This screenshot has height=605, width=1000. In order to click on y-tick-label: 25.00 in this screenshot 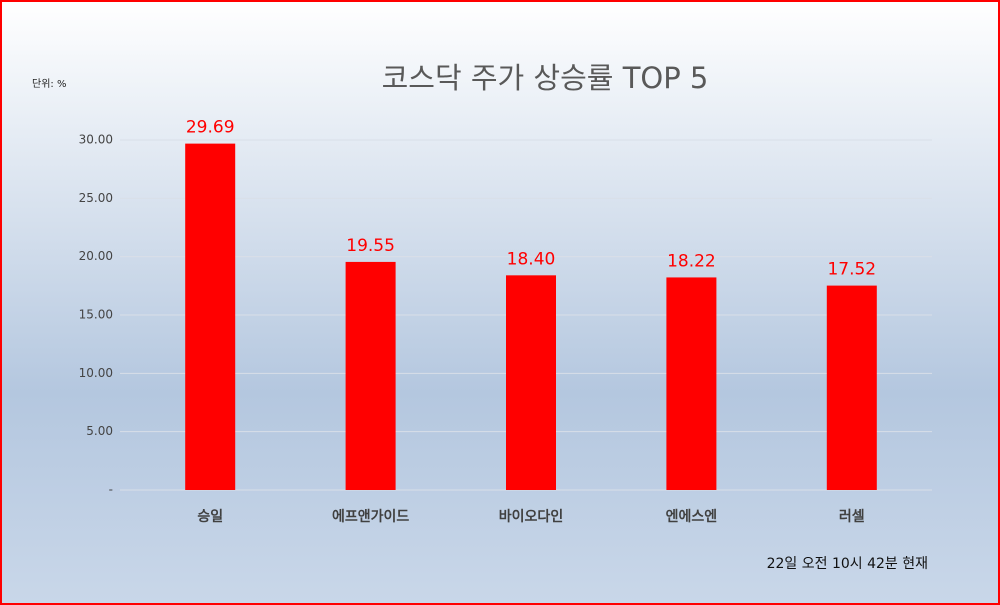, I will do `click(96, 198)`.